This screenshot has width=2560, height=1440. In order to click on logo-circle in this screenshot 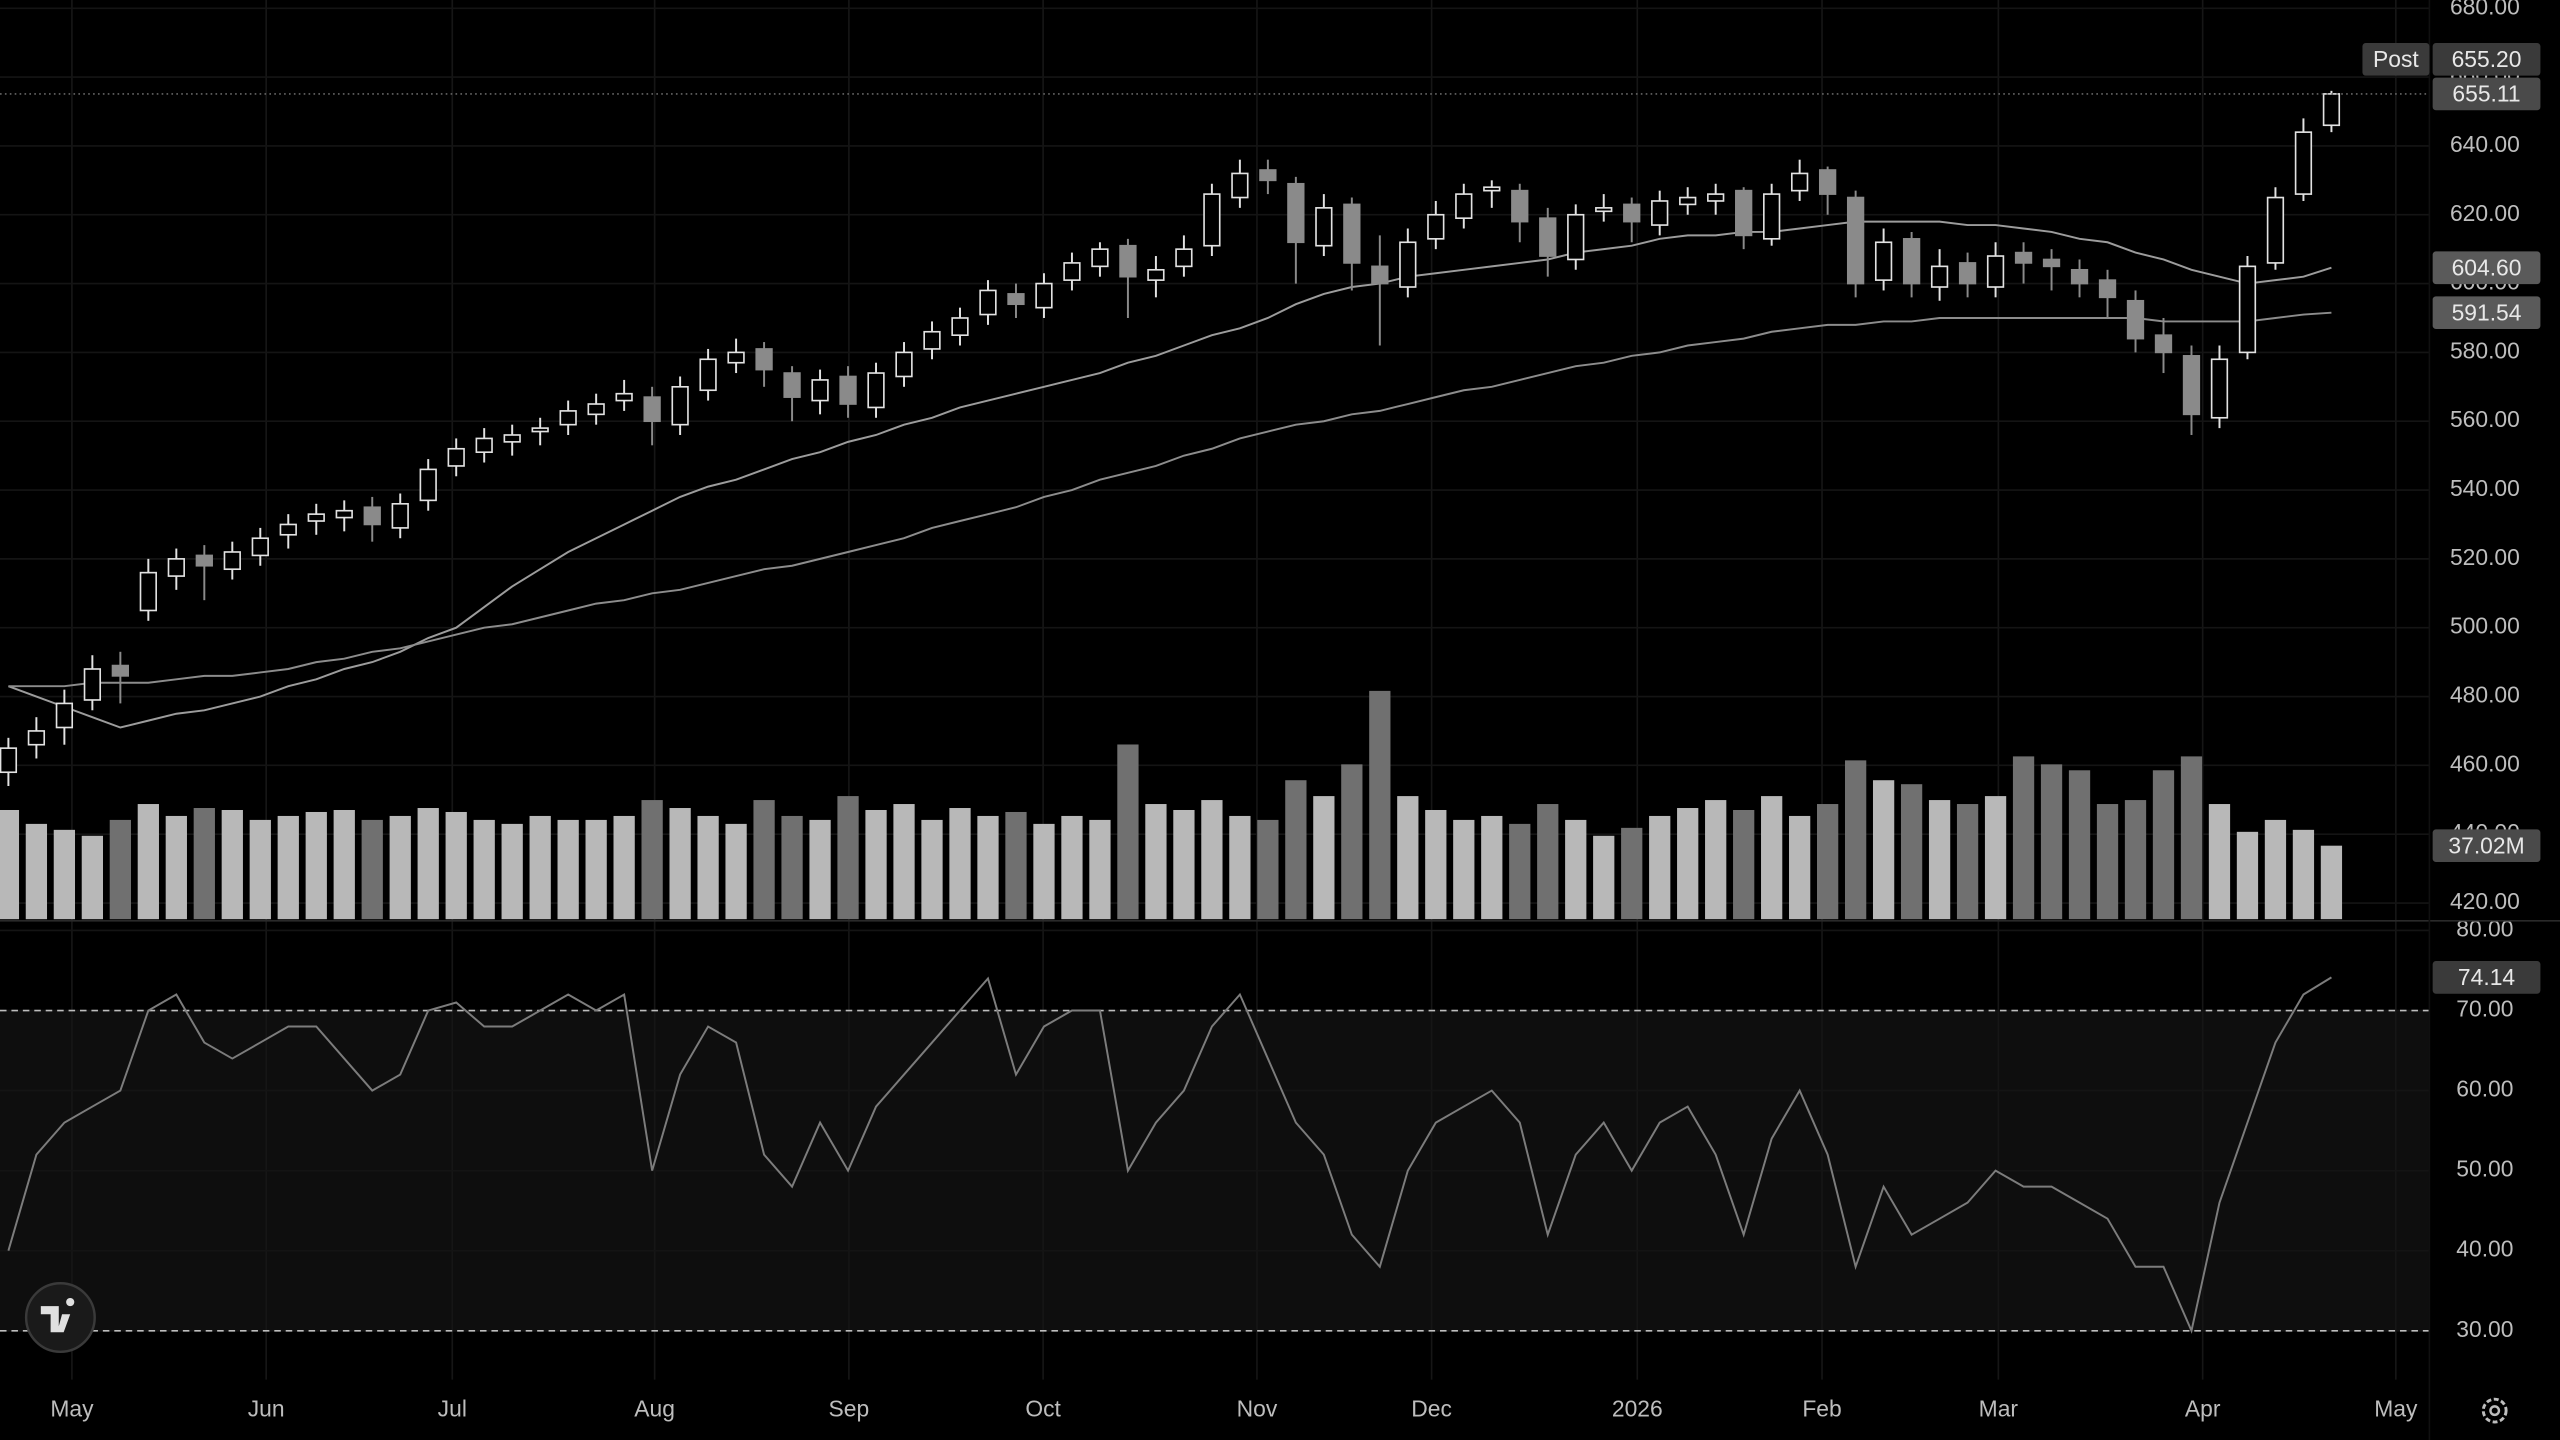, I will do `click(60, 1318)`.